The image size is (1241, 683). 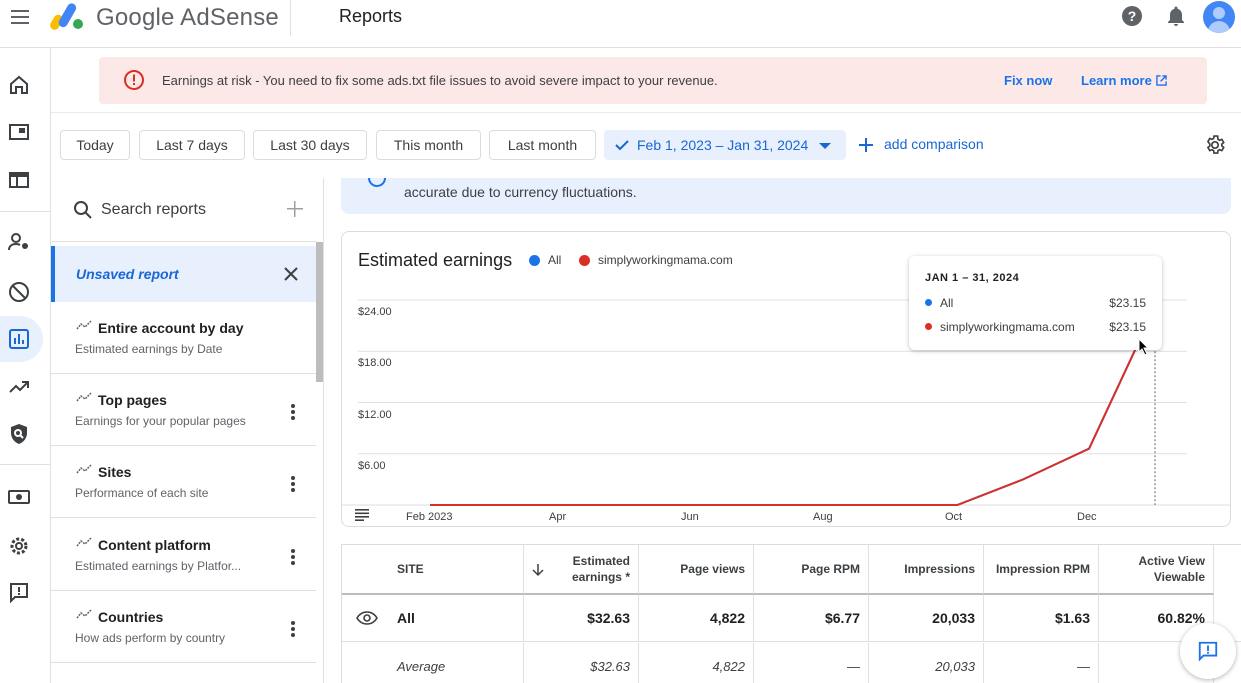 I want to click on table-view-icon, so click(x=362, y=515).